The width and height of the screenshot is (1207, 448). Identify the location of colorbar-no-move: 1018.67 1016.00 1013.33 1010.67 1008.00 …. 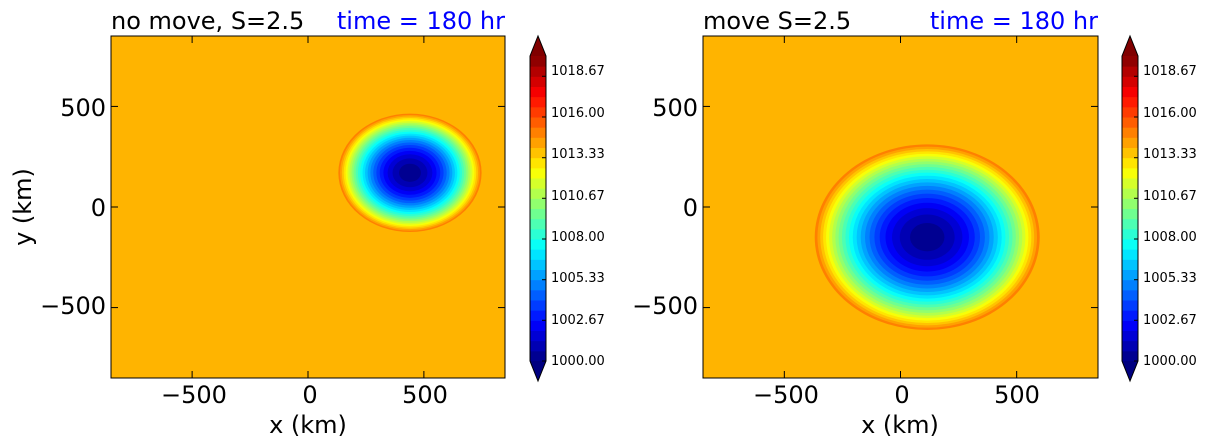
(567, 208).